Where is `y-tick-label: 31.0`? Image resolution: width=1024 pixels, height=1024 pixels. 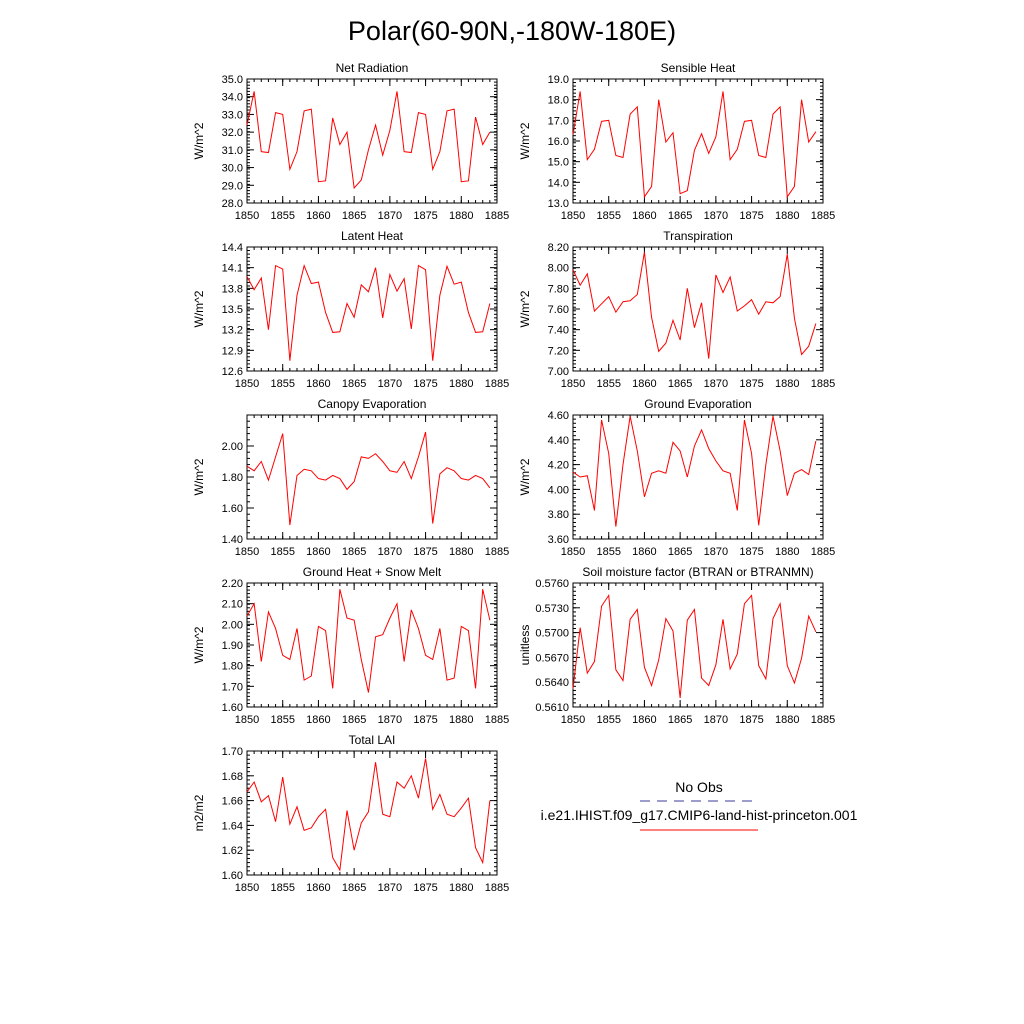
y-tick-label: 31.0 is located at coordinates (232, 151).